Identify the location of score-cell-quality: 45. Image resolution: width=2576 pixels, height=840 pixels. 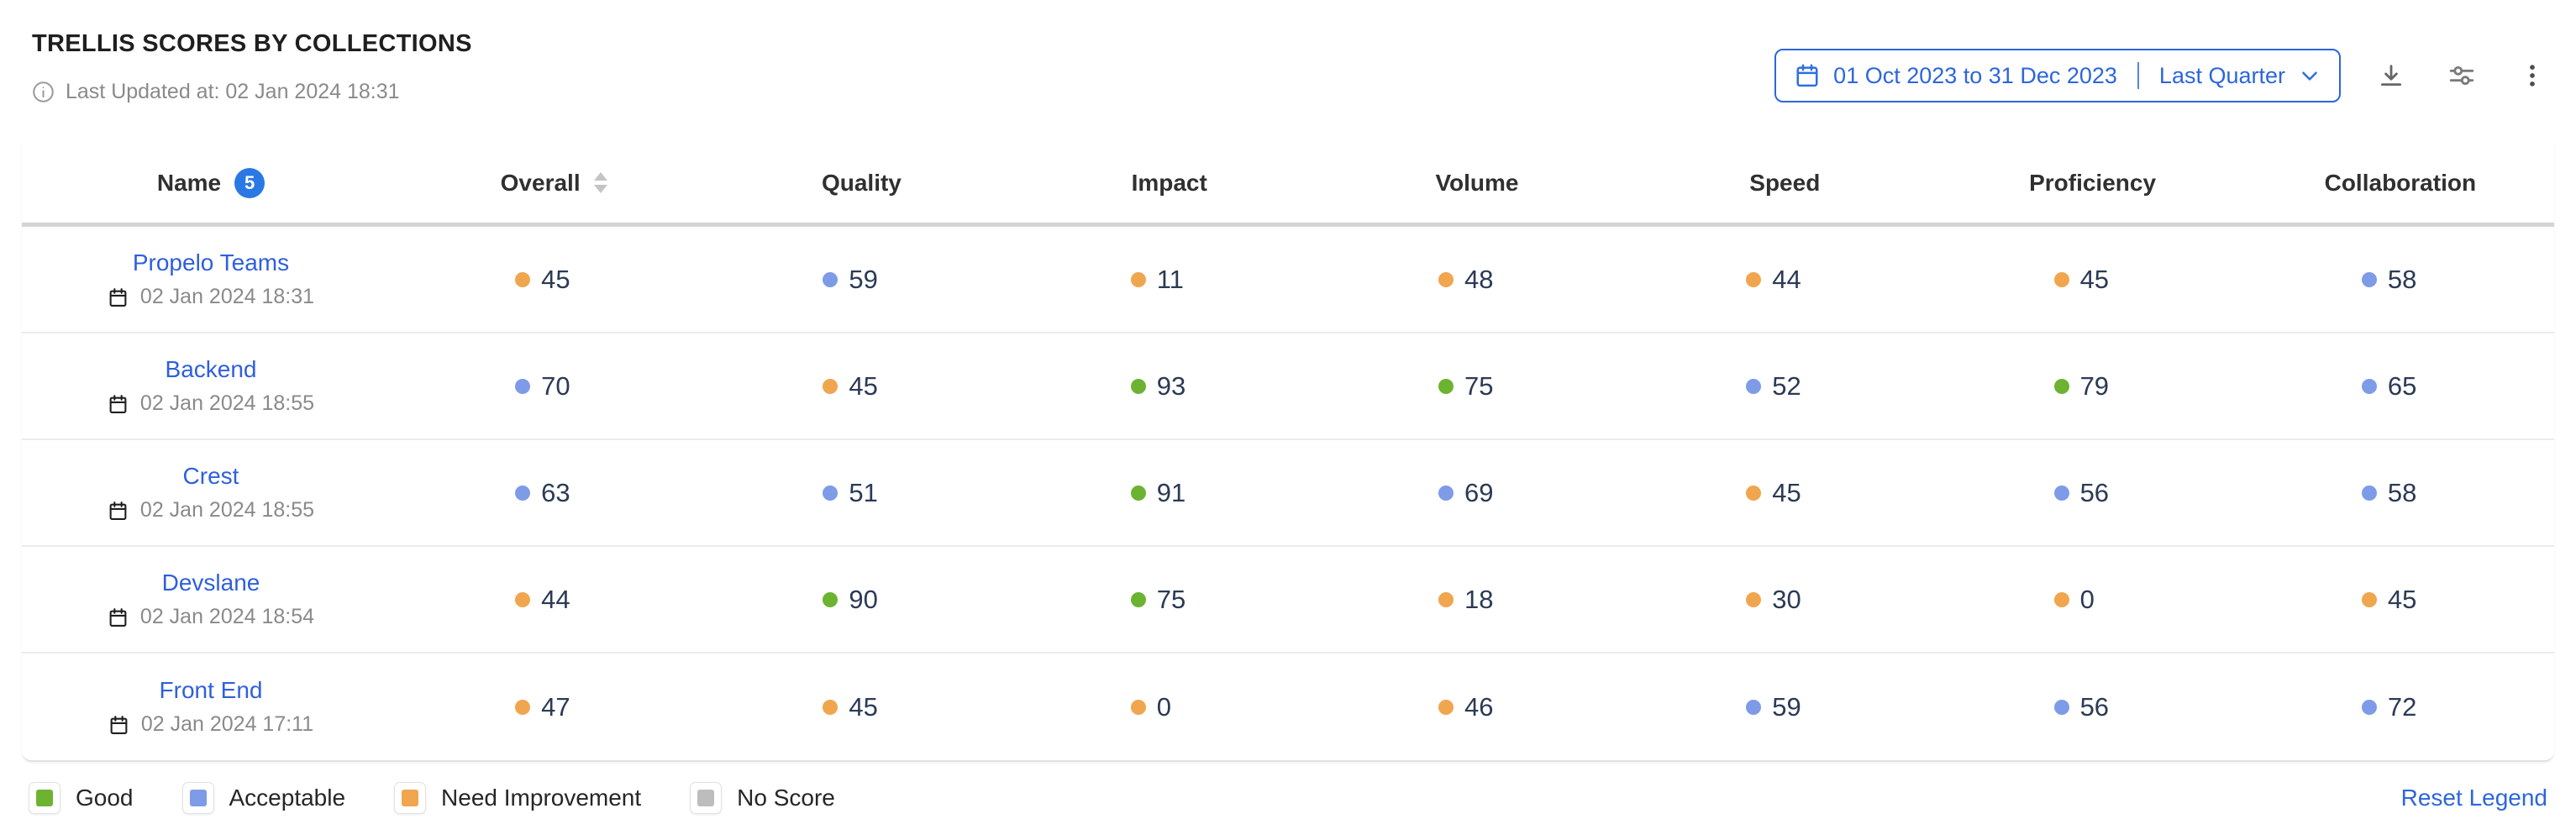
(861, 386).